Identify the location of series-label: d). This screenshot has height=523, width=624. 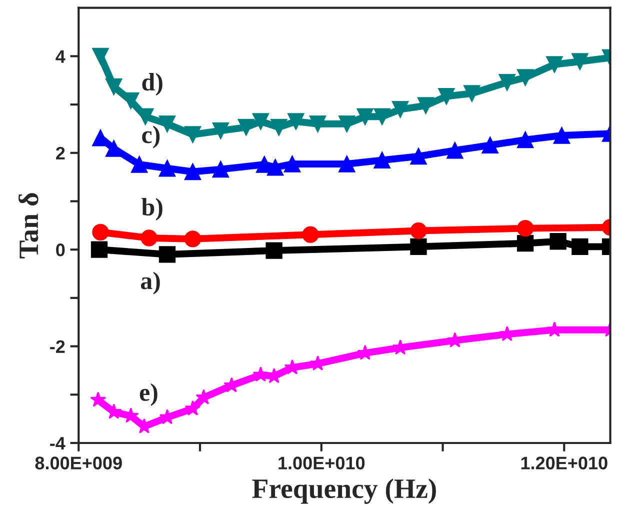
(152, 84).